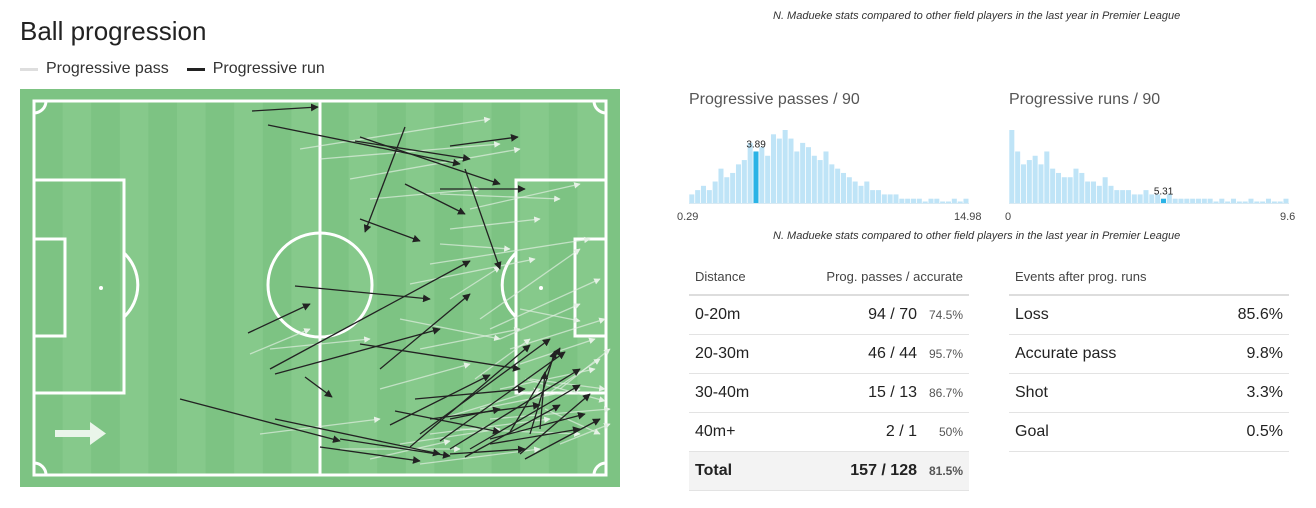 The width and height of the screenshot is (1316, 508). I want to click on header-events: Events after prog. runs, so click(1149, 277).